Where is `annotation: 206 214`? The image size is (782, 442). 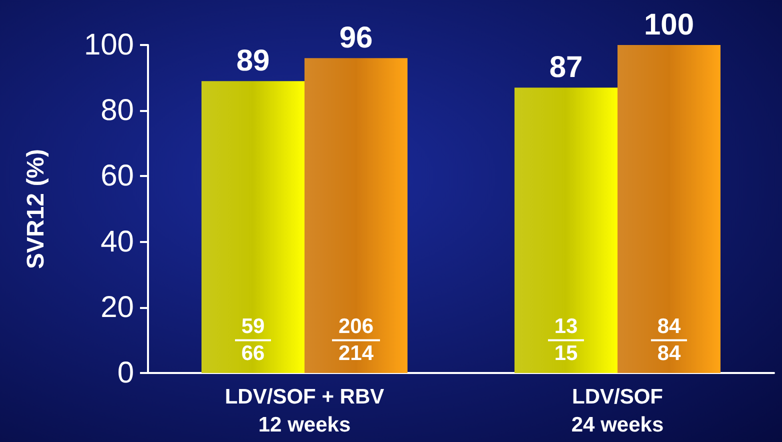 annotation: 206 214 is located at coordinates (356, 340).